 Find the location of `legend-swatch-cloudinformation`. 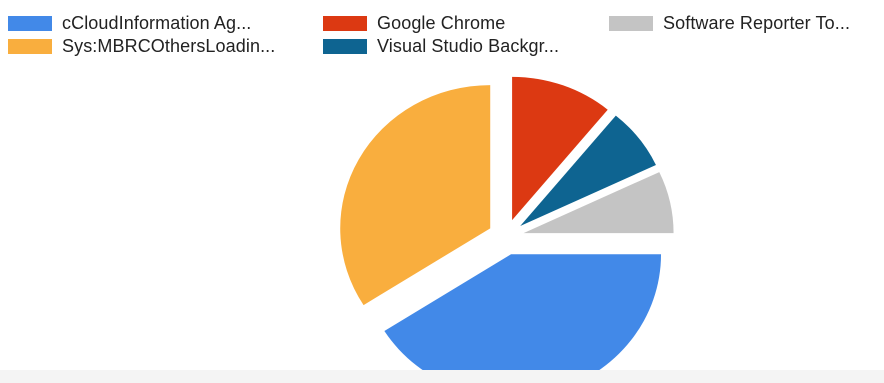

legend-swatch-cloudinformation is located at coordinates (30, 23).